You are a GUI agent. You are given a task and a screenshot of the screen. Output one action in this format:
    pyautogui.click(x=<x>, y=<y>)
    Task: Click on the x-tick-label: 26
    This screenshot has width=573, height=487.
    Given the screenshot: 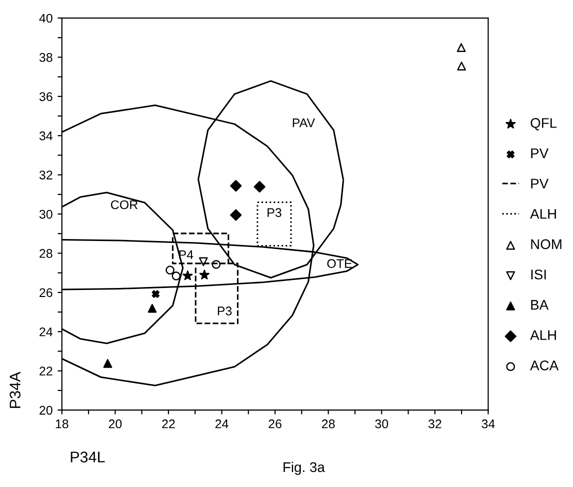 What is the action you would take?
    pyautogui.click(x=275, y=423)
    